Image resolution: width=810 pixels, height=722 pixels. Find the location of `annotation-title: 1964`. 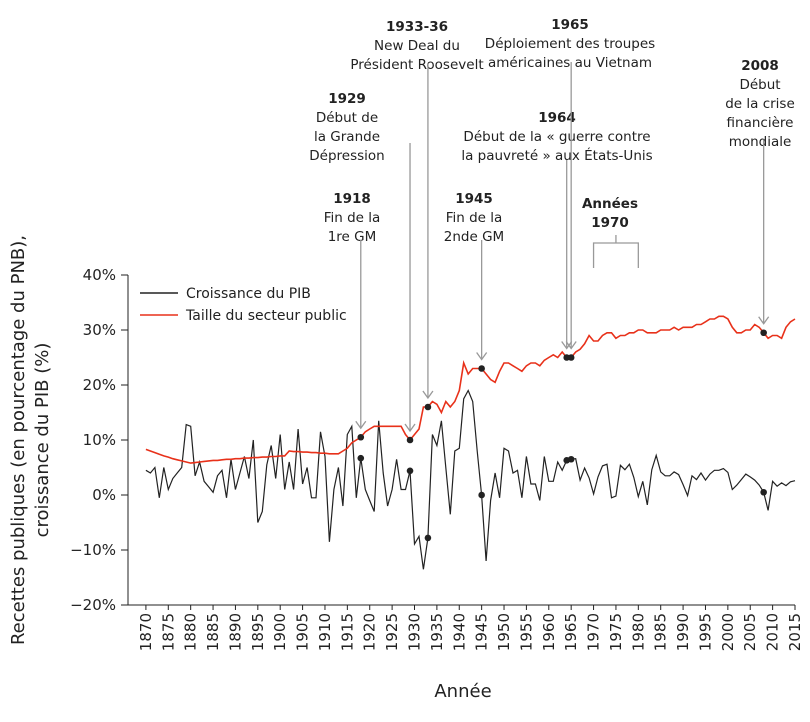

annotation-title: 1964 is located at coordinates (557, 118).